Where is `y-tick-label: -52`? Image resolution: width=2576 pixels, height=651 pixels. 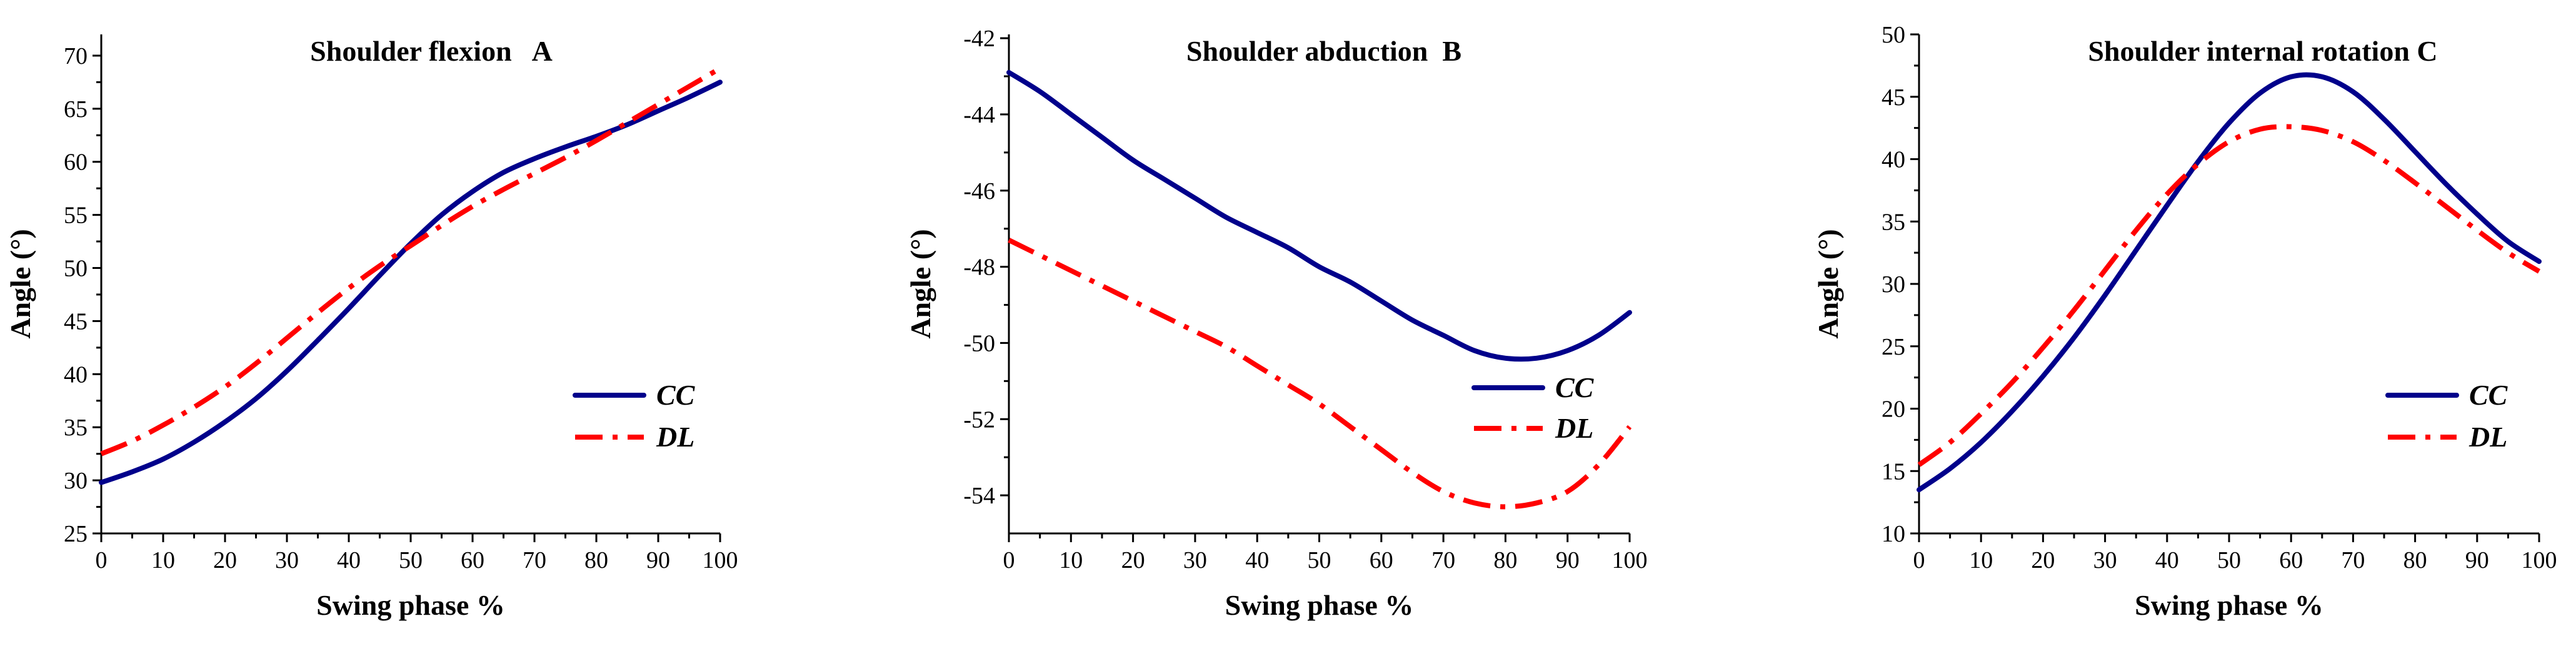 y-tick-label: -52 is located at coordinates (979, 419).